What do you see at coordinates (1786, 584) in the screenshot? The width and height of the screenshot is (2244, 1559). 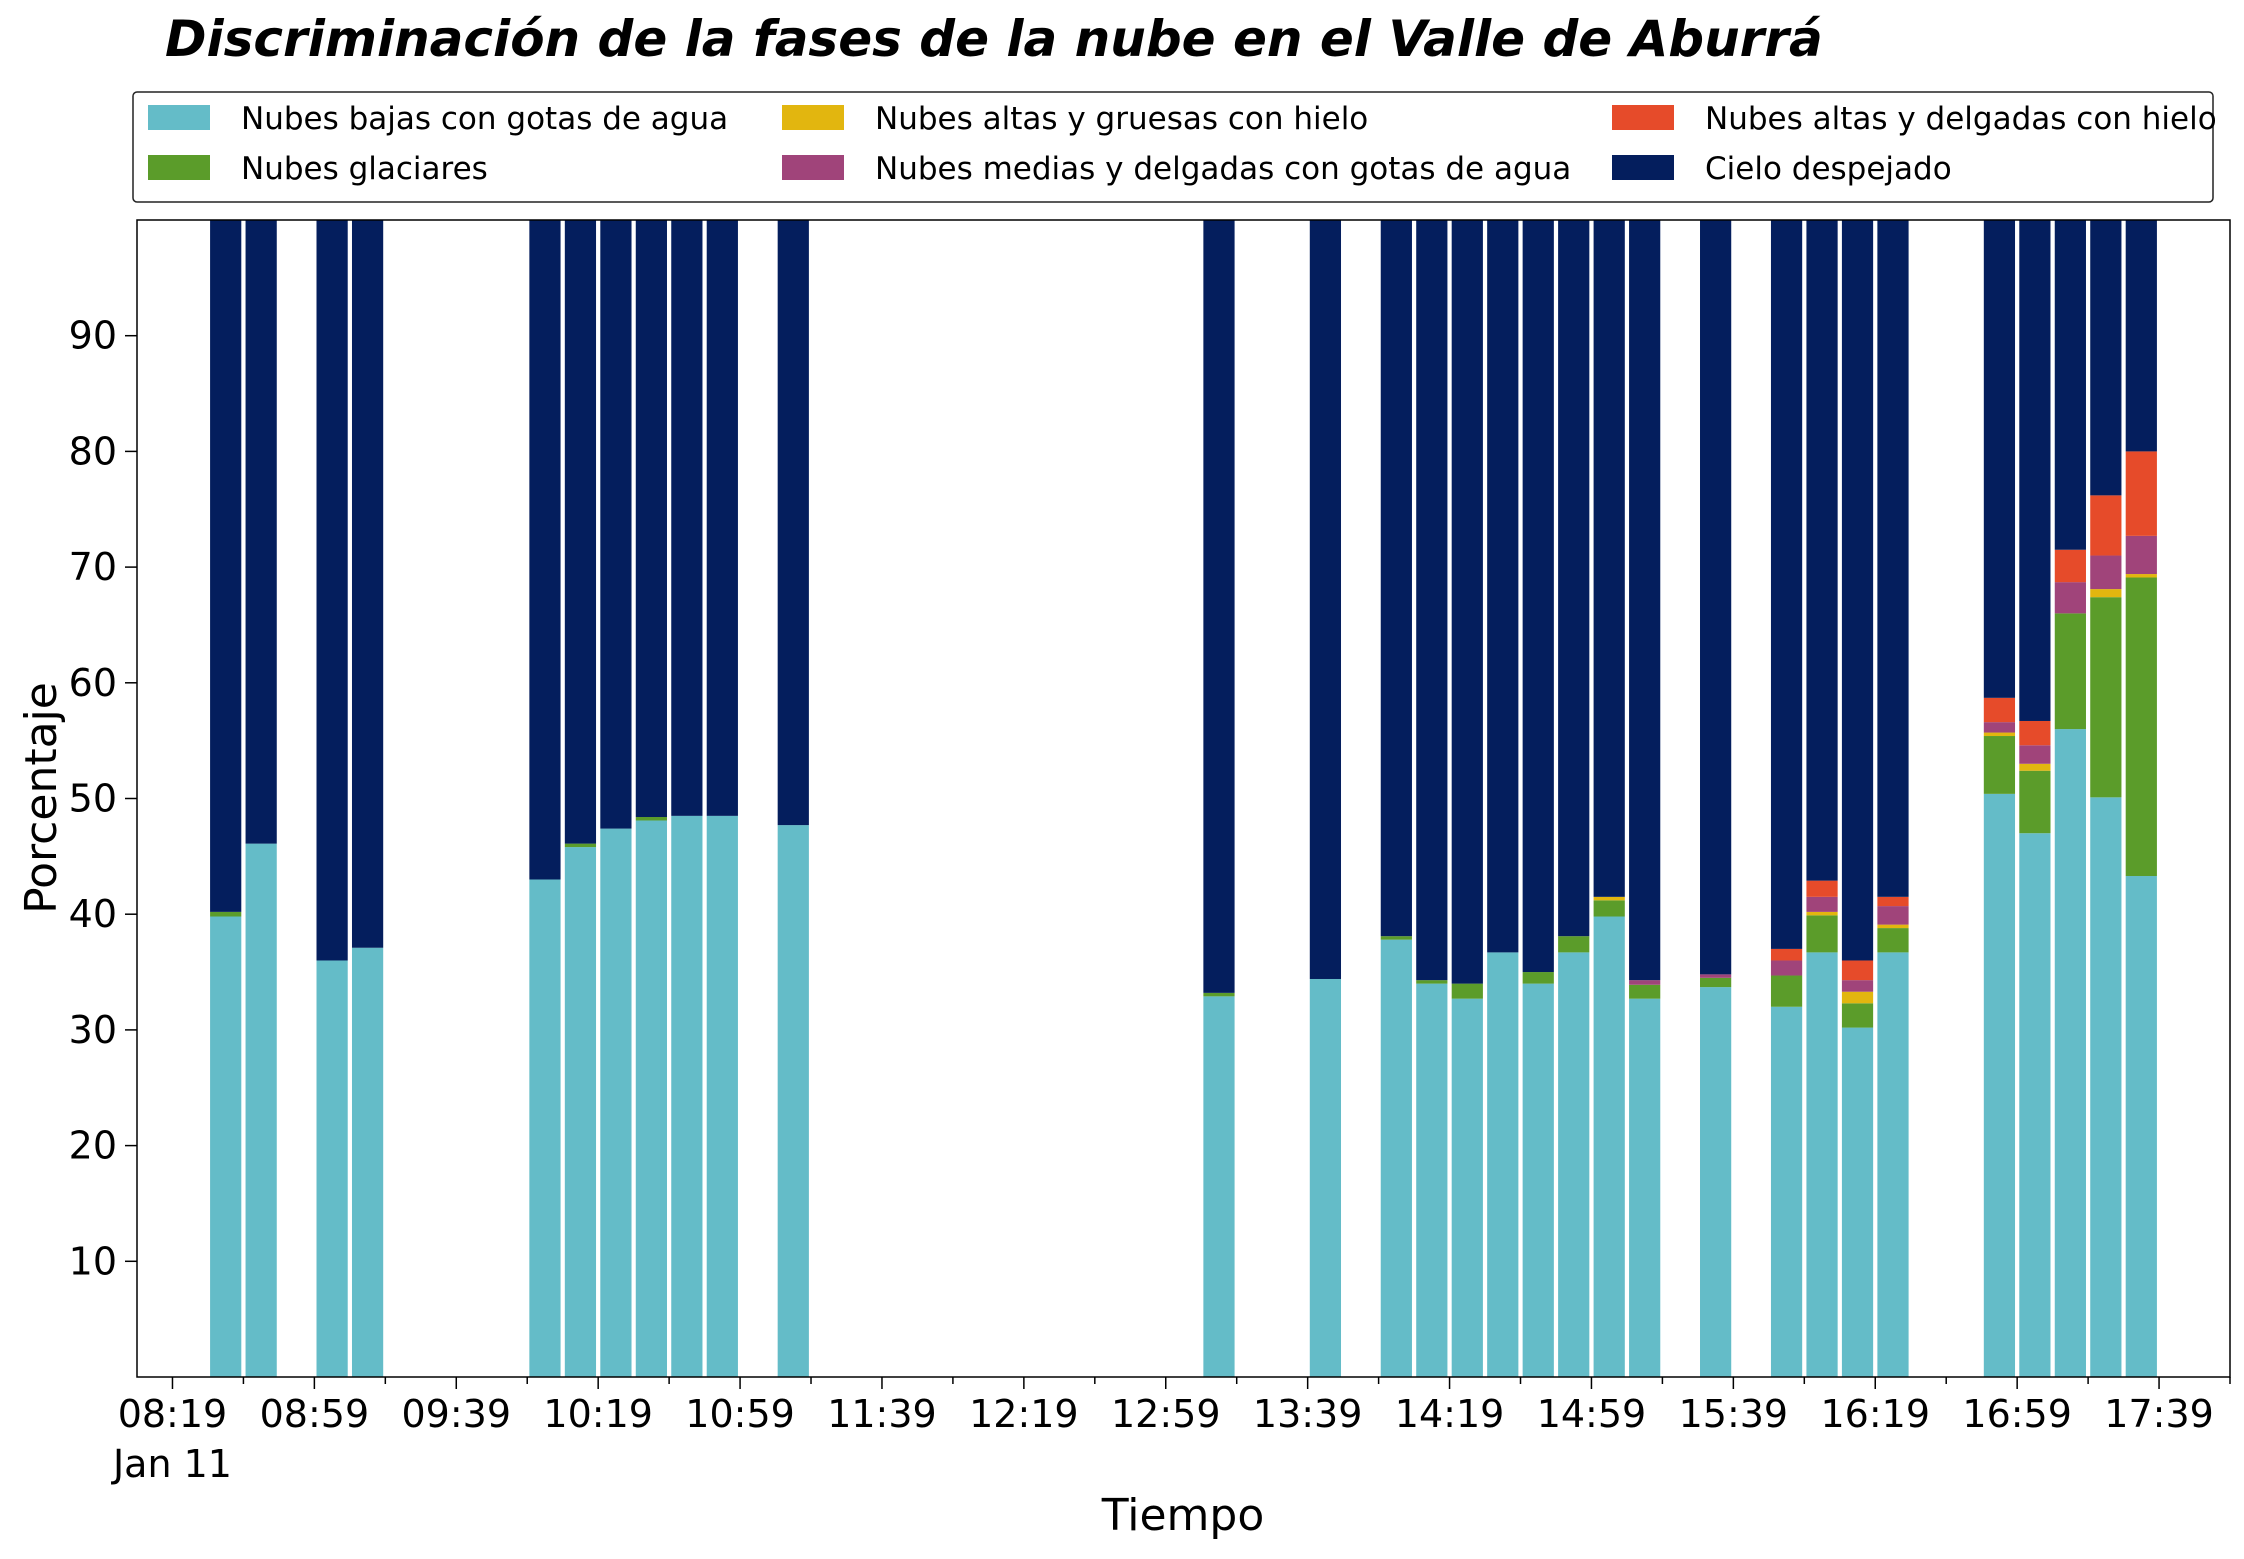 I see `bar-segment-1554-s5` at bounding box center [1786, 584].